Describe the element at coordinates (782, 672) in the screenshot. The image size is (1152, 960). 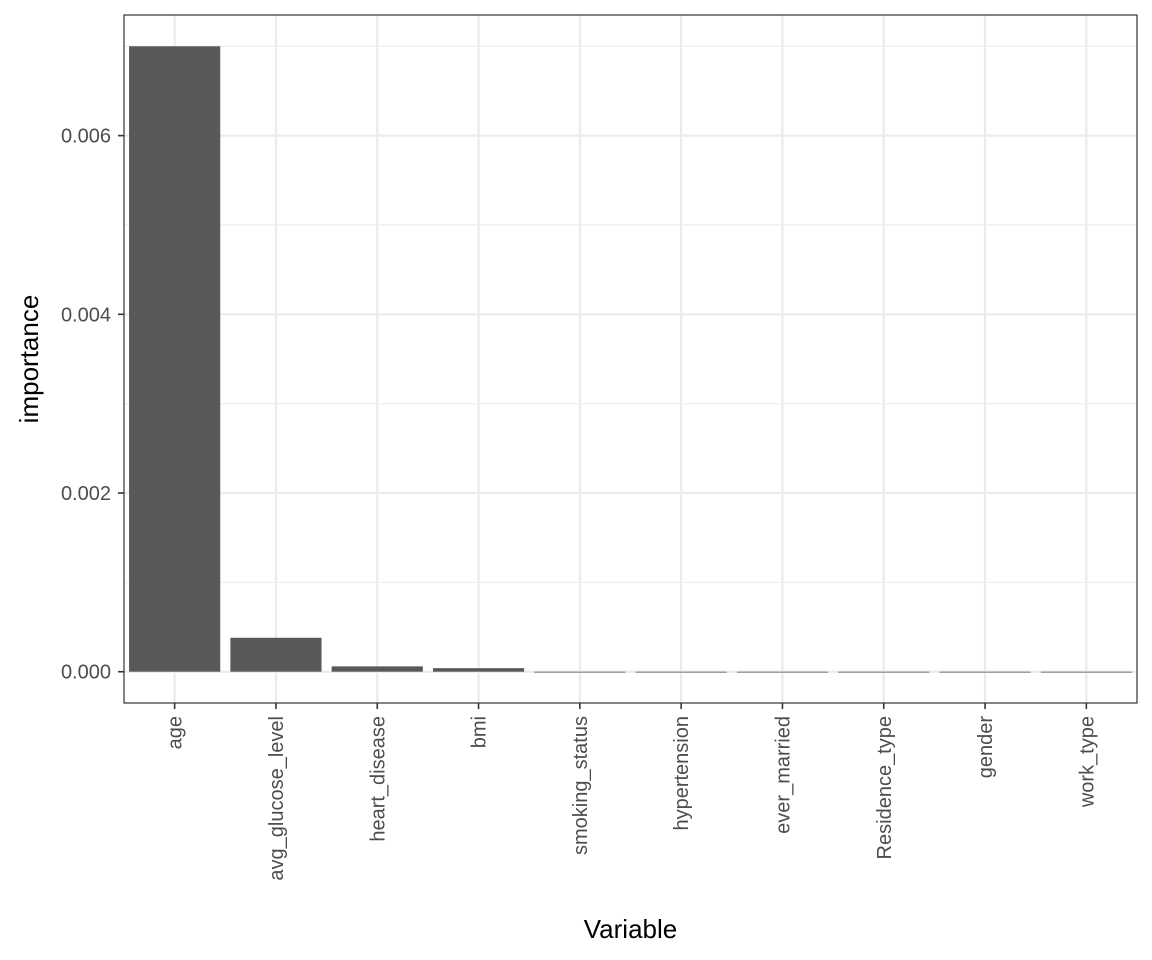
I see `bar-ever_married` at that location.